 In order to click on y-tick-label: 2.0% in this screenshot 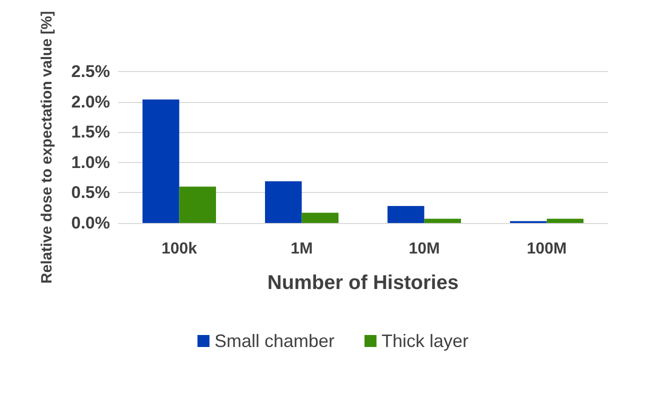, I will do `click(90, 102)`.